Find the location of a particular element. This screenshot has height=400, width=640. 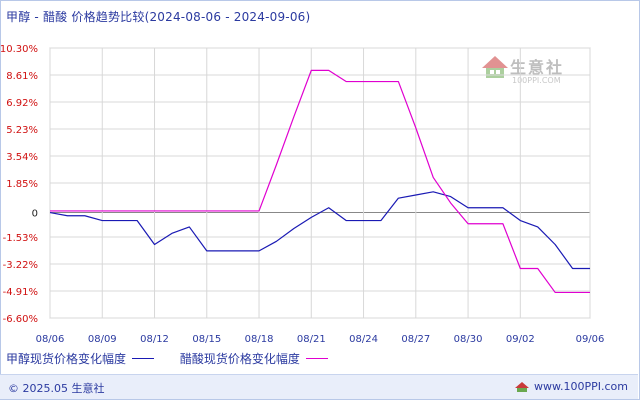

y-tick-label: 10.30% is located at coordinates (19, 49).